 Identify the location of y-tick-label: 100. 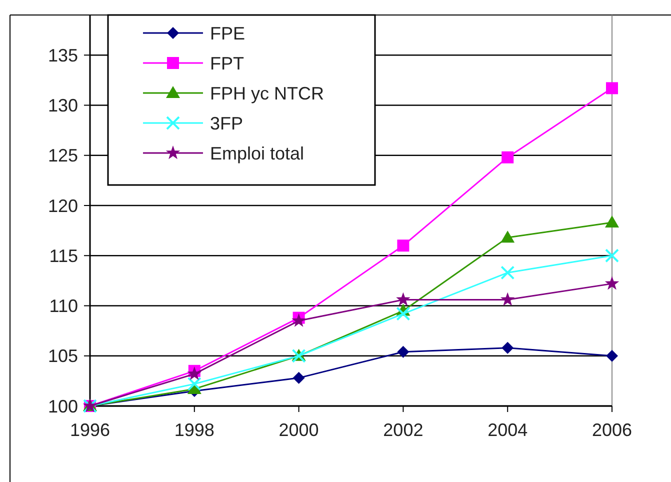
(63, 406).